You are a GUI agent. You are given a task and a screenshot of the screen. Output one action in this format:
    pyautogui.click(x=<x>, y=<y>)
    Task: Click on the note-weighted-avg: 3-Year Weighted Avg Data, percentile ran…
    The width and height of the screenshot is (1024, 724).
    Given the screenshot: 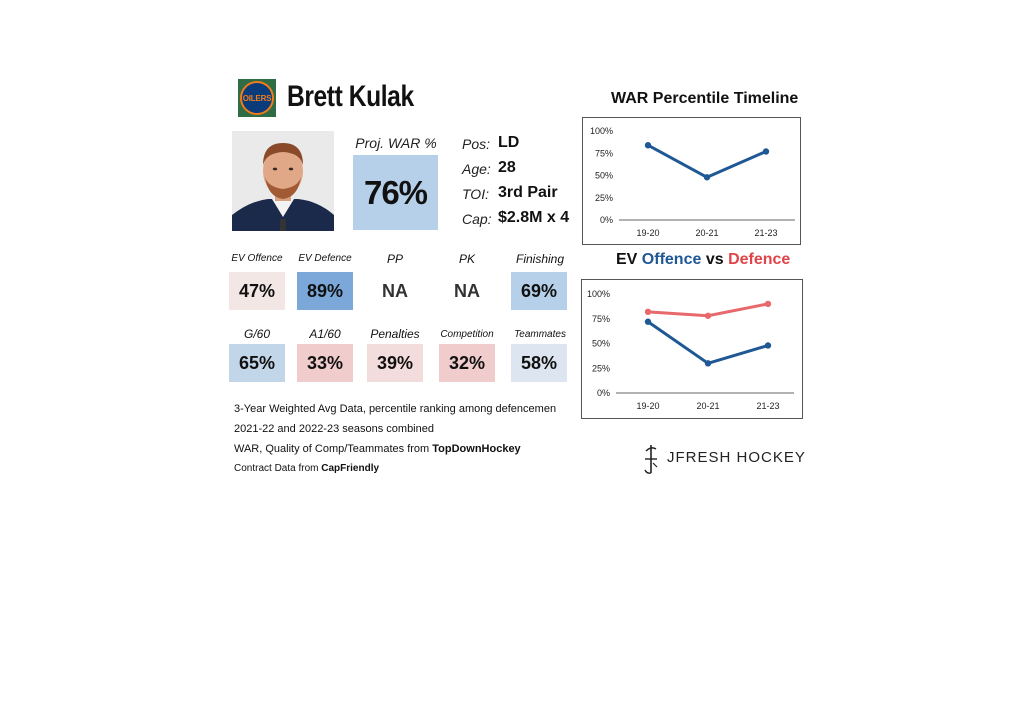 What is the action you would take?
    pyautogui.click(x=395, y=409)
    